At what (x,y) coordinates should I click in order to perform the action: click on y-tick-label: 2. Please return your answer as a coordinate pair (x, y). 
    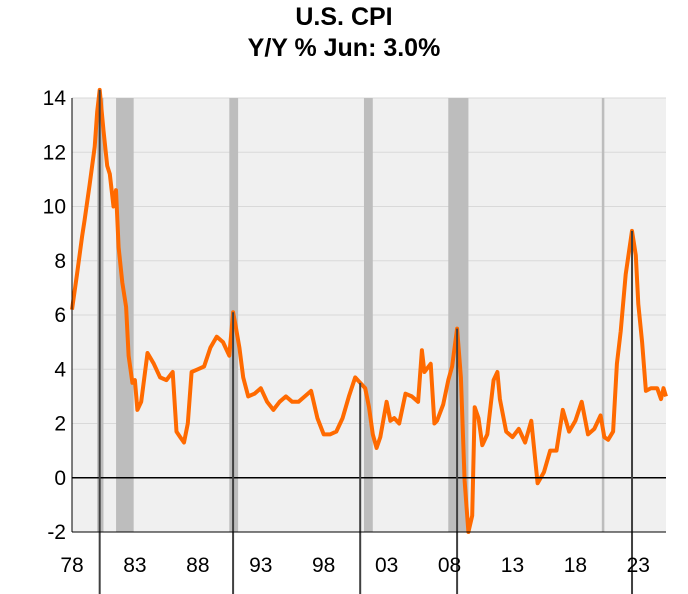
    Looking at the image, I should click on (60, 424).